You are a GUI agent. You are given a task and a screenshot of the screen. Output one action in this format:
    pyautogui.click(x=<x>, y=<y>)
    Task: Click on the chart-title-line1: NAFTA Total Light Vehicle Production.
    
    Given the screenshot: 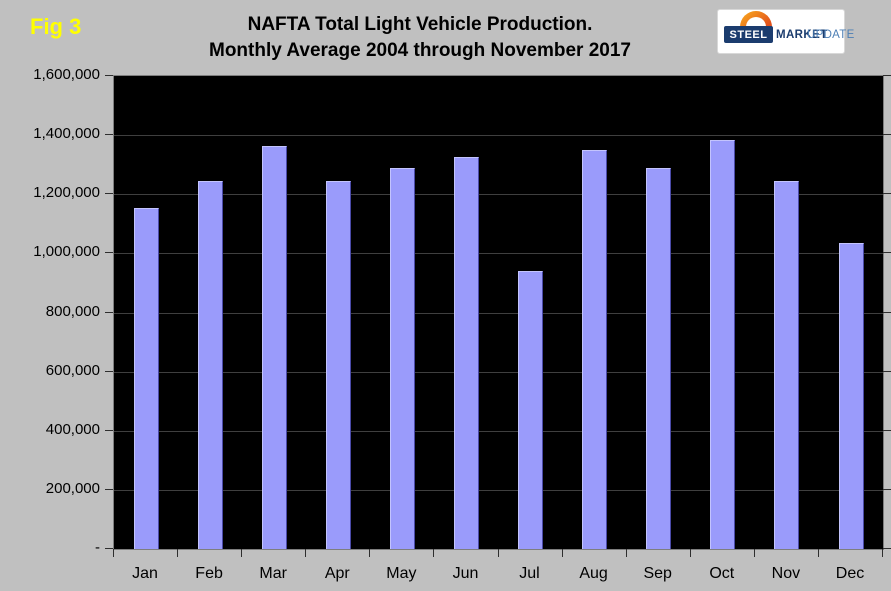 What is the action you would take?
    pyautogui.click(x=420, y=24)
    